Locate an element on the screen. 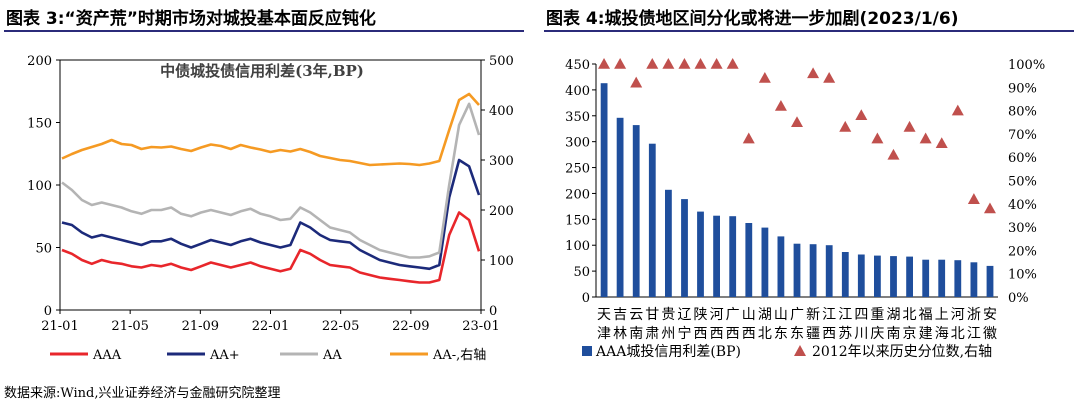  legend-label: AAA is located at coordinates (107, 355).